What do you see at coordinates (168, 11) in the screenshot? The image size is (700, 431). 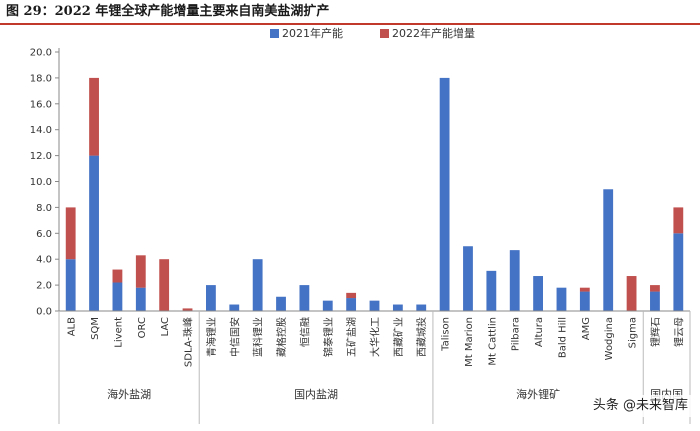 I see `chart-title: 图 29：2022 年锂全球产能增量主要来自南美盐湖扩产` at bounding box center [168, 11].